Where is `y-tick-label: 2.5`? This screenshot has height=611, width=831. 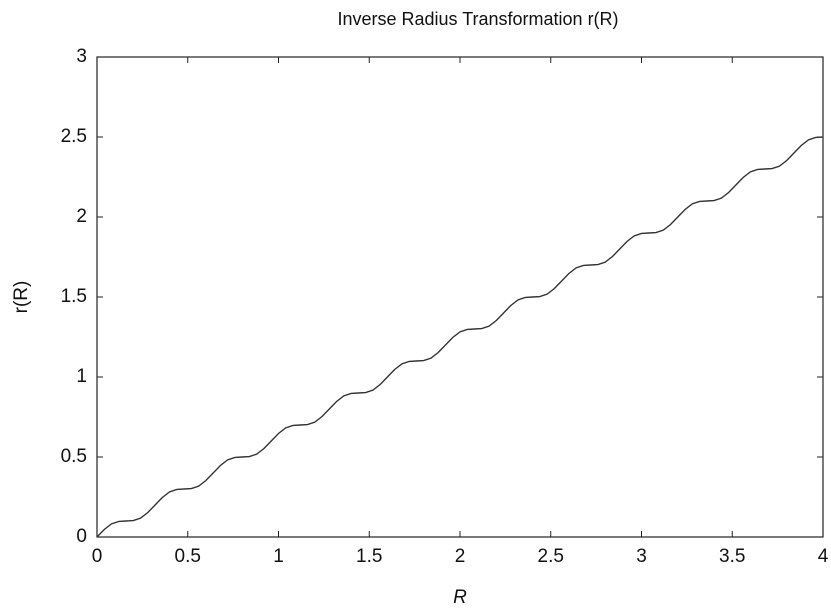 y-tick-label: 2.5 is located at coordinates (74, 136).